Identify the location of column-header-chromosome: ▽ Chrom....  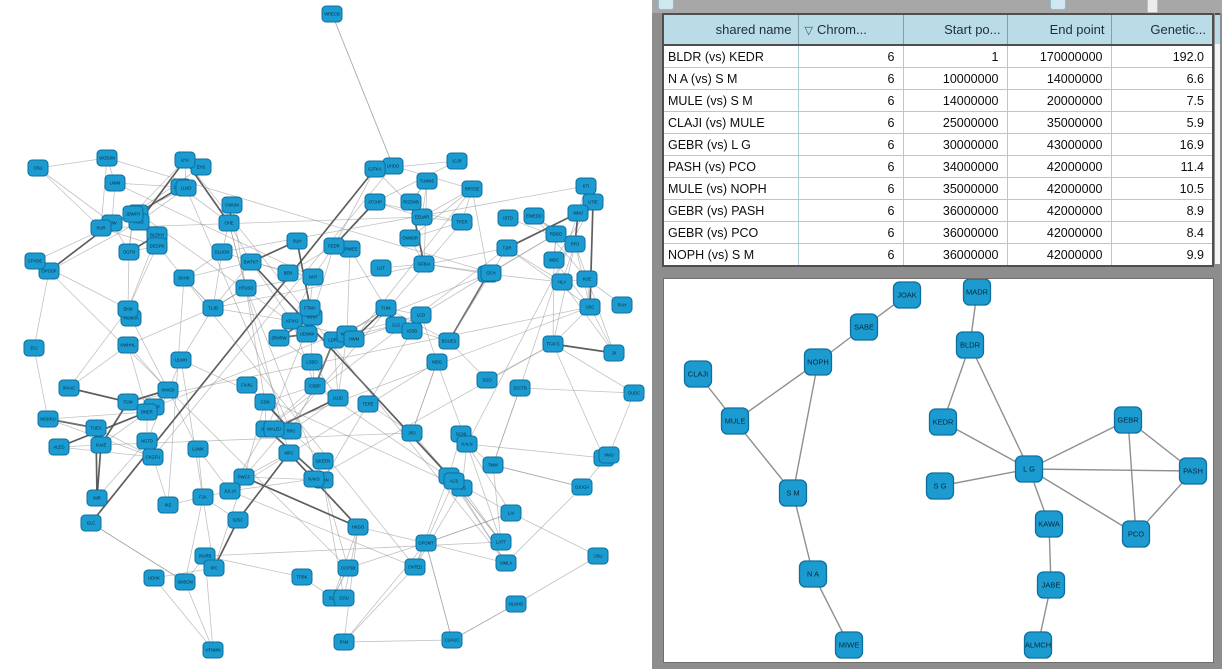
(850, 30).